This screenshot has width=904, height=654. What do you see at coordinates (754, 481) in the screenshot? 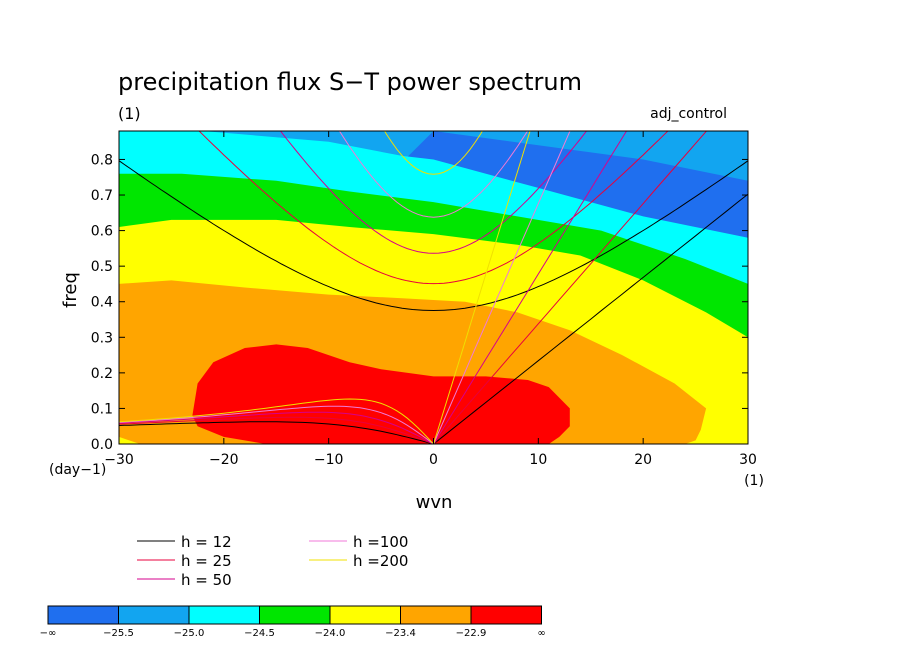
I see `x-unit-label: (1)` at bounding box center [754, 481].